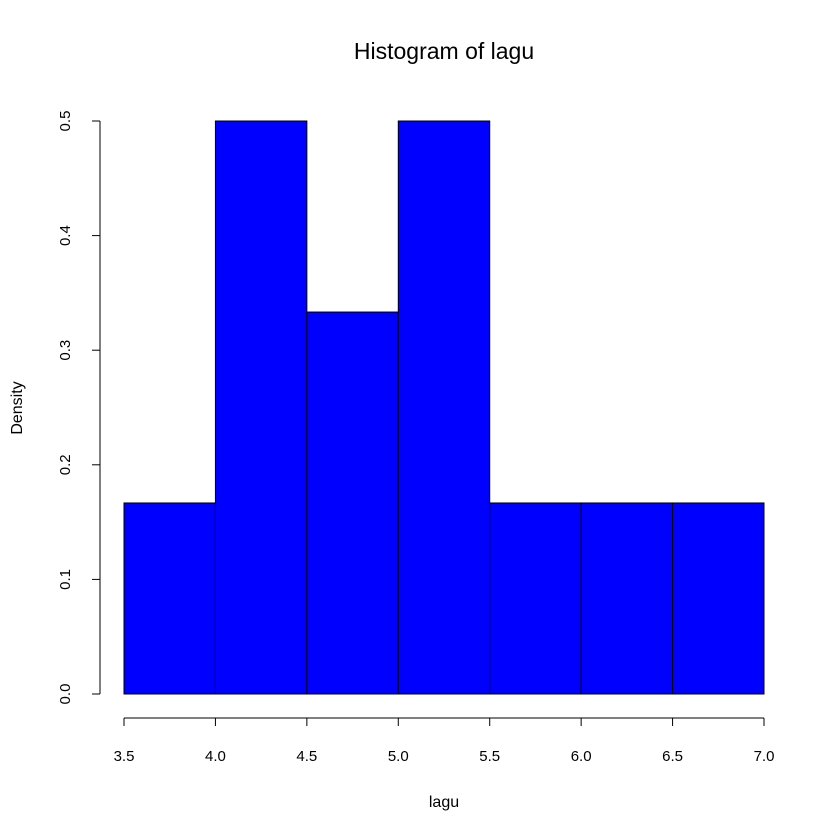 Image resolution: width=840 pixels, height=840 pixels. Describe the element at coordinates (444, 741) in the screenshot. I see `x-axis: 3.5 4.0 4.5 5.0 5.5 6.0 6.5 7.0` at that location.